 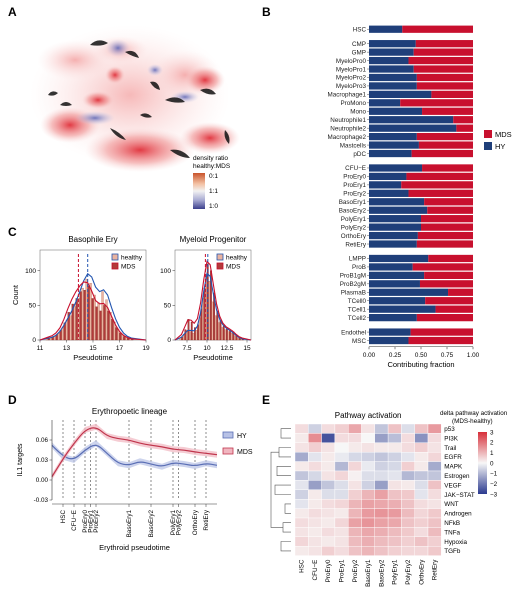 I want to click on legend-colorbar, so click(x=199, y=191).